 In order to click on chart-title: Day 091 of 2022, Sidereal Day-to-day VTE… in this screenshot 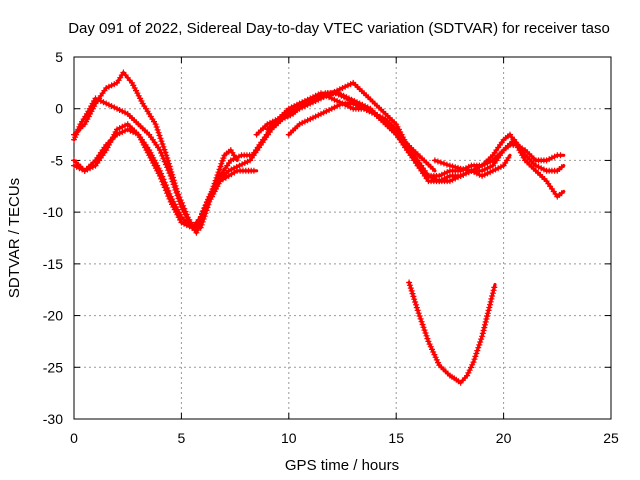, I will do `click(339, 28)`.